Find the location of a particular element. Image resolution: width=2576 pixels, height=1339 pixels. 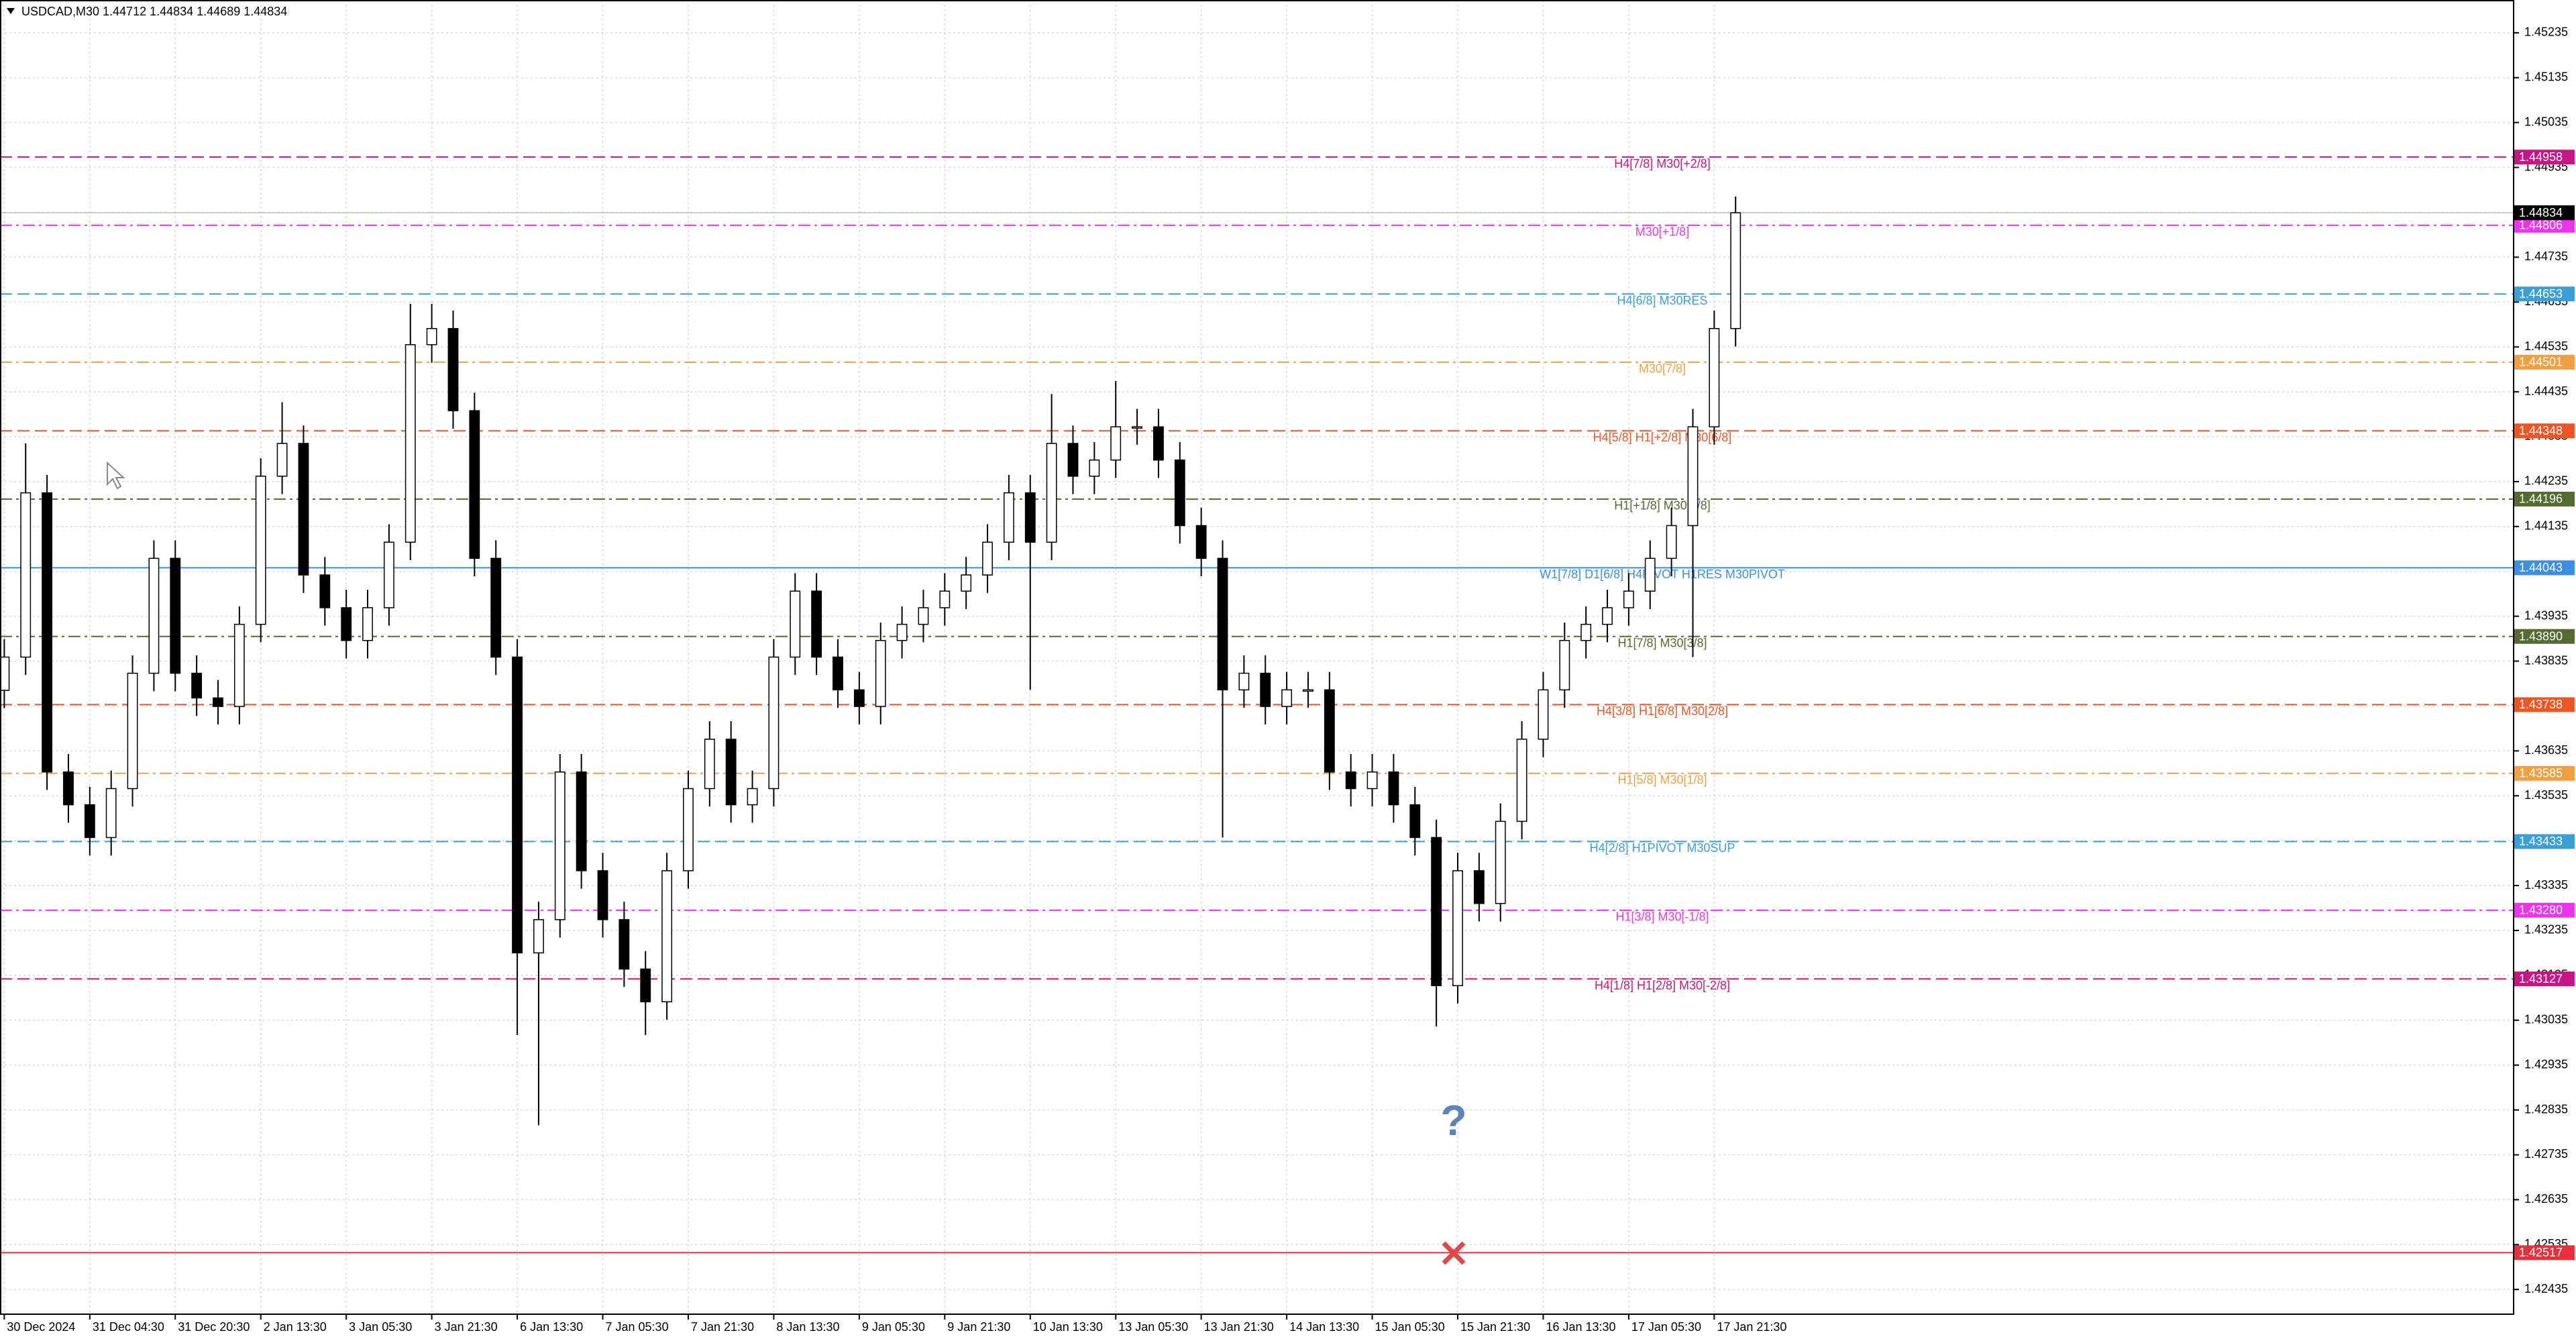

y-tick-label: 1.42435 is located at coordinates (2546, 1288).